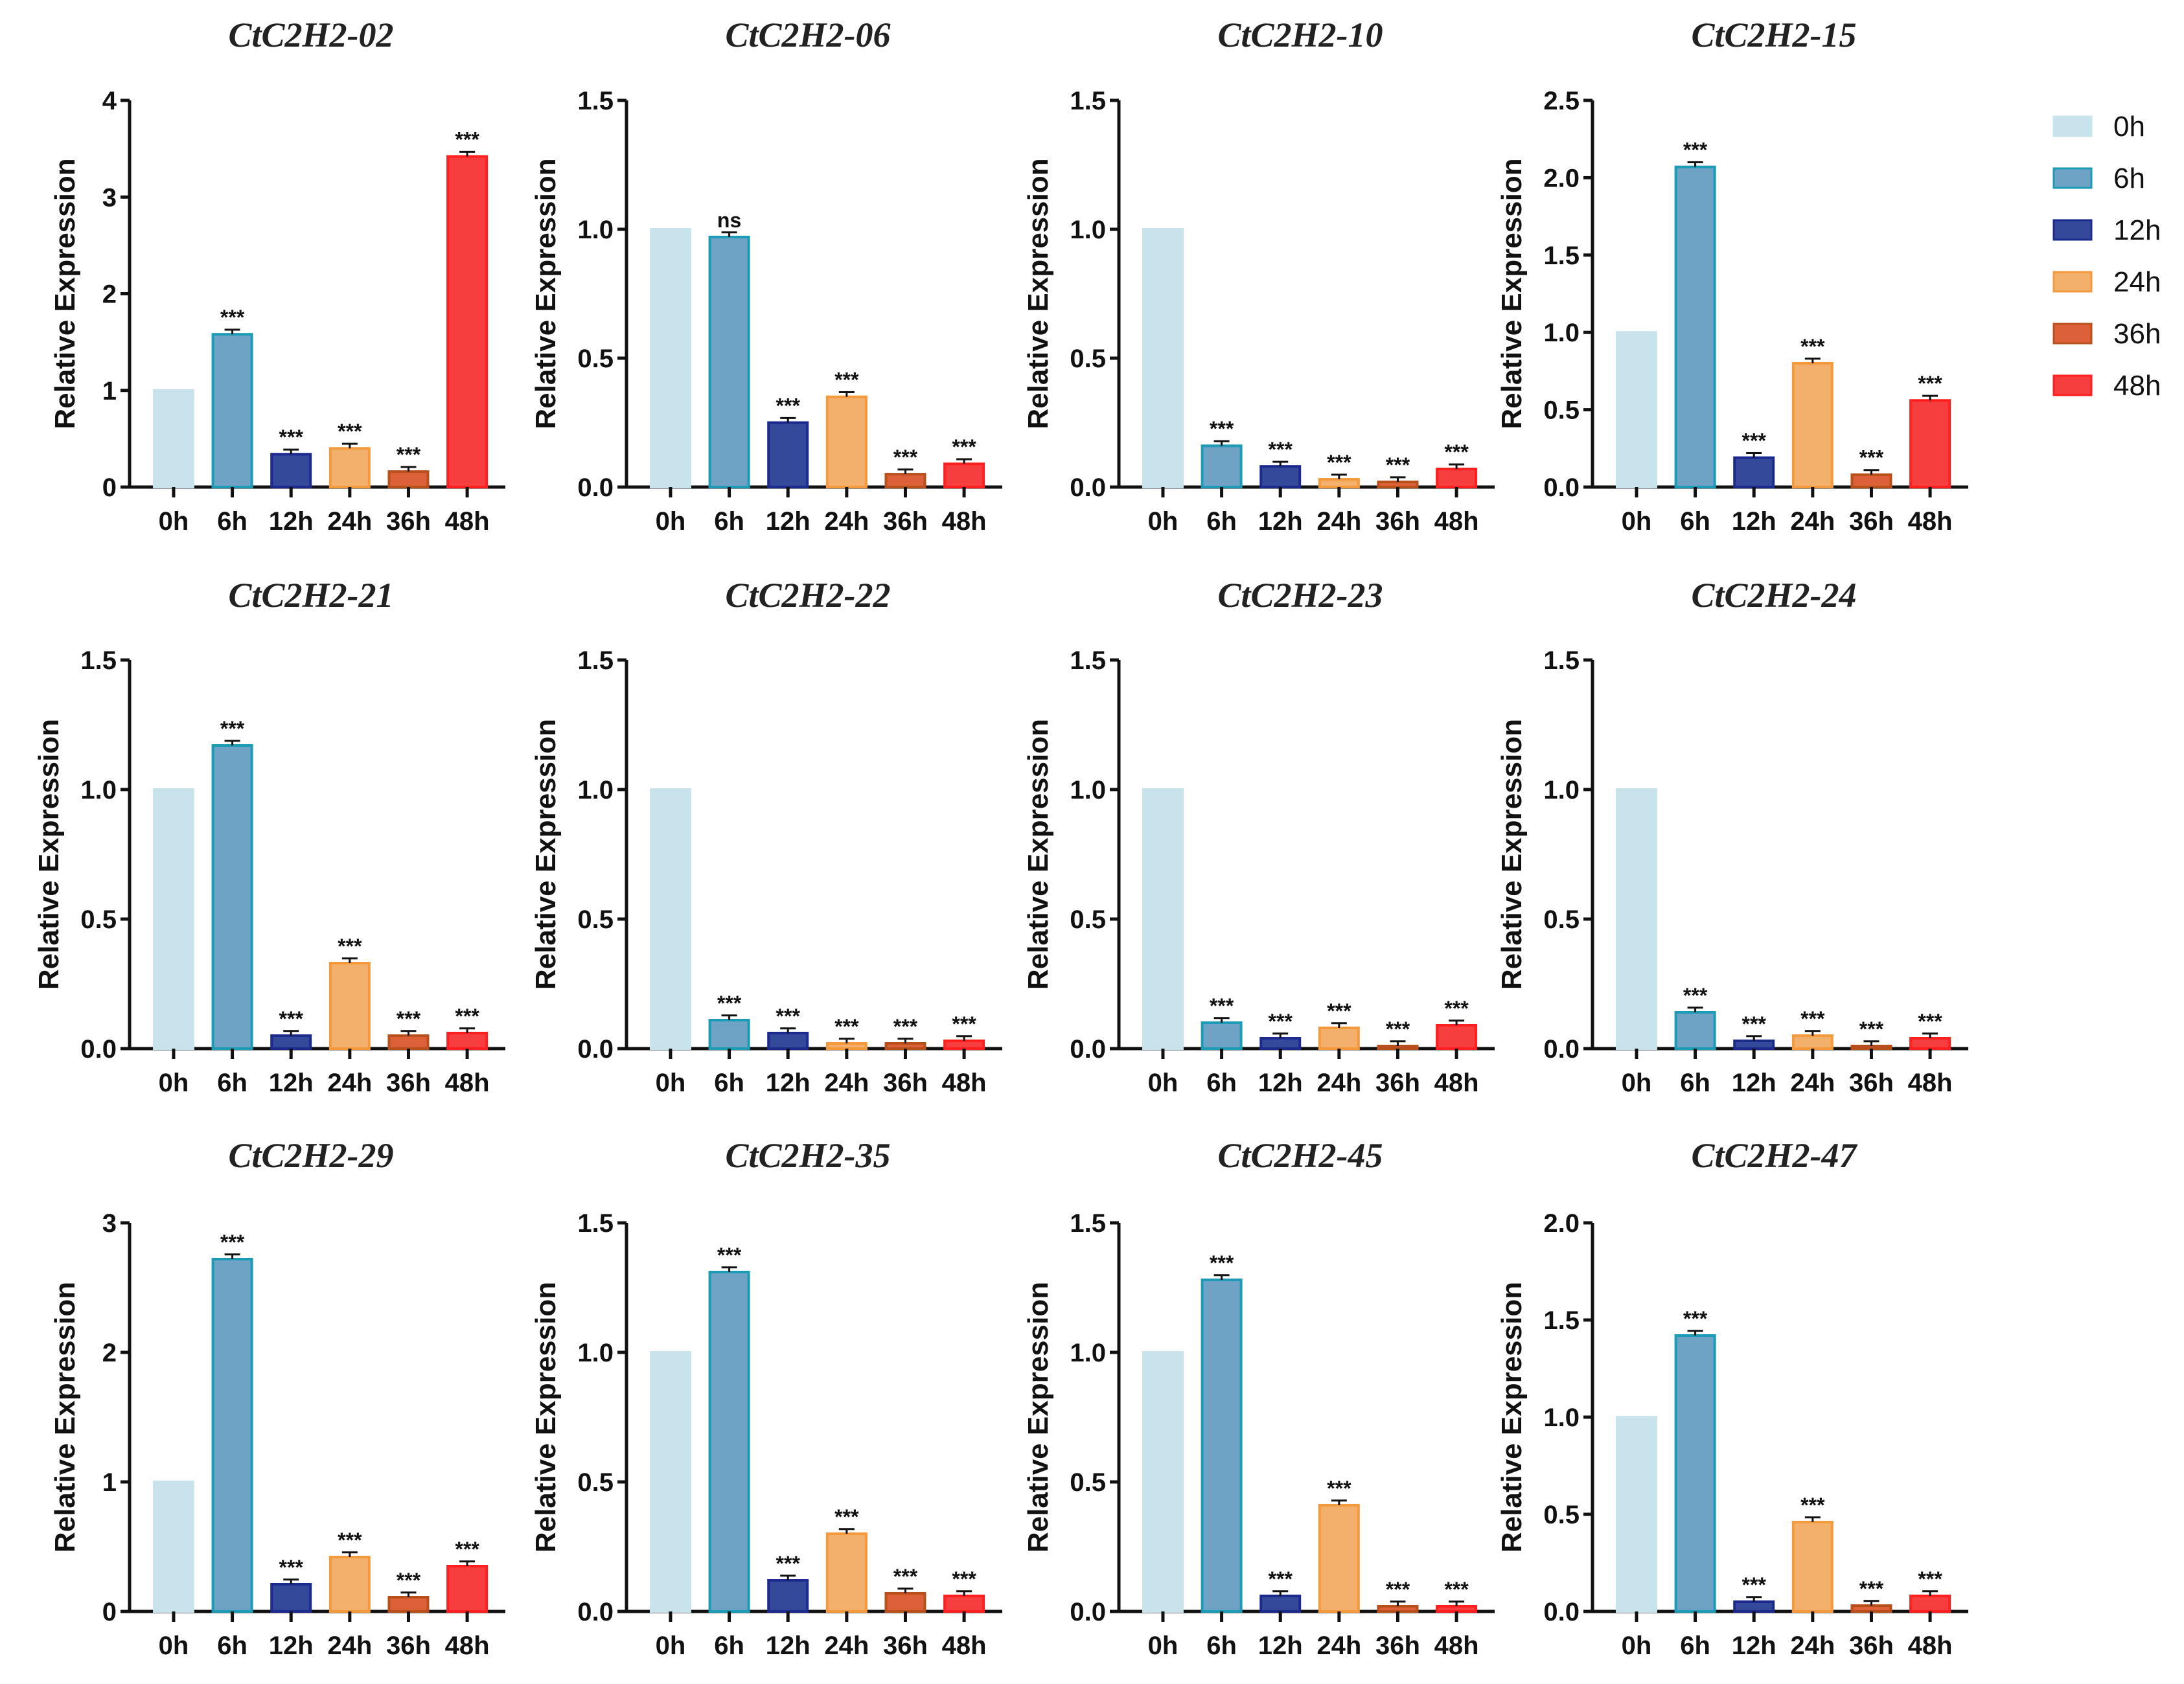 Image resolution: width=2184 pixels, height=1684 pixels. What do you see at coordinates (173, 1547) in the screenshot?
I see `bar-0h` at bounding box center [173, 1547].